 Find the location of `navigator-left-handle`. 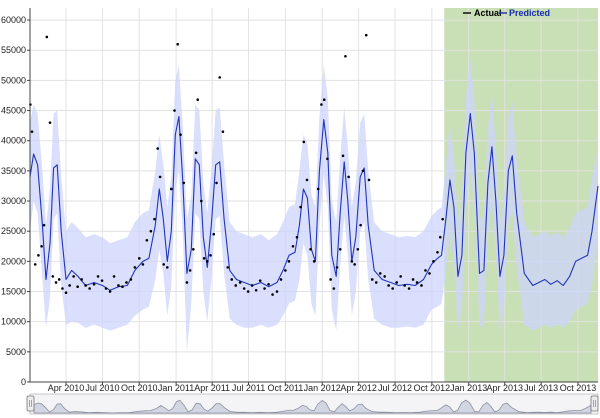

navigator-left-handle is located at coordinates (30, 403).